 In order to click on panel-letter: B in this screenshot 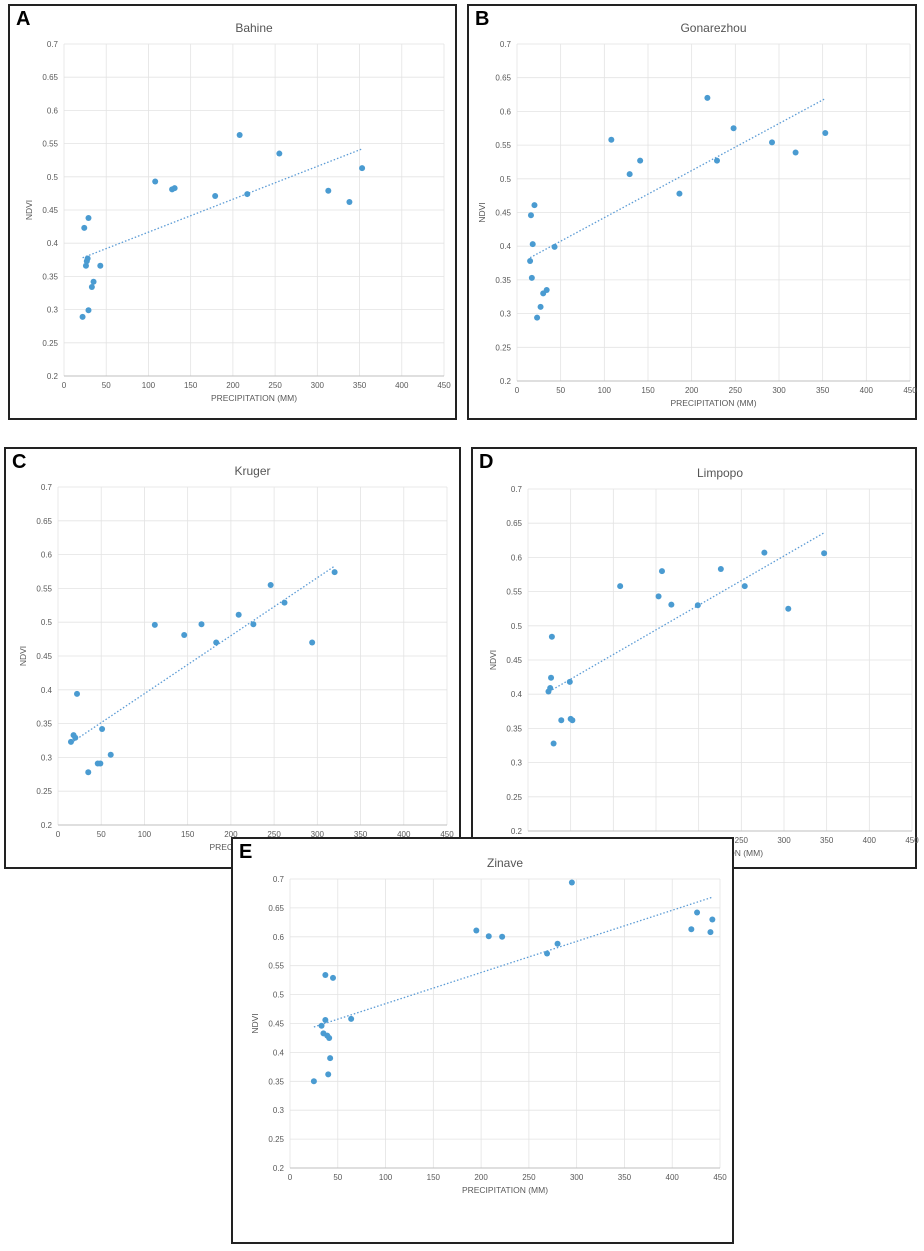, I will do `click(482, 19)`.